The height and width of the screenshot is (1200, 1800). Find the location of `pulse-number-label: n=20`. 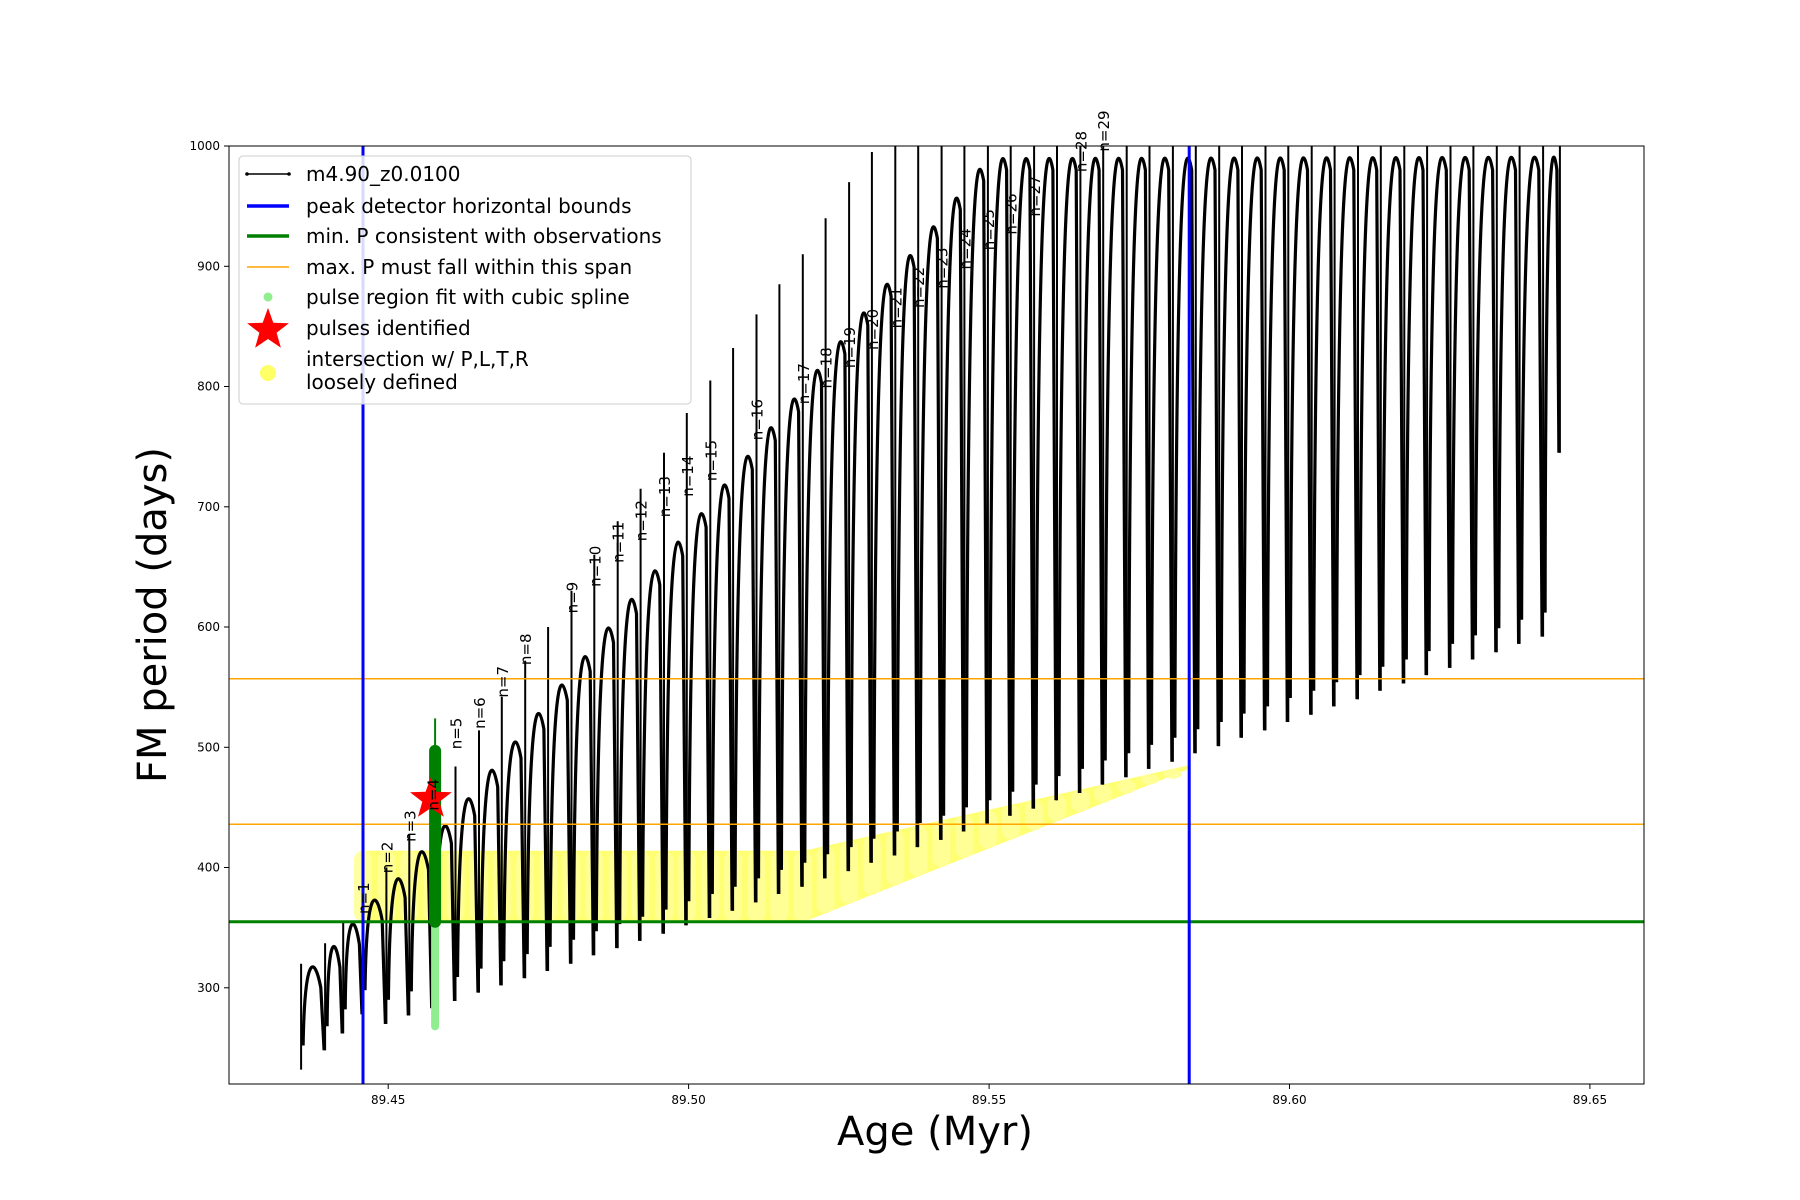

pulse-number-label: n=20 is located at coordinates (873, 329).